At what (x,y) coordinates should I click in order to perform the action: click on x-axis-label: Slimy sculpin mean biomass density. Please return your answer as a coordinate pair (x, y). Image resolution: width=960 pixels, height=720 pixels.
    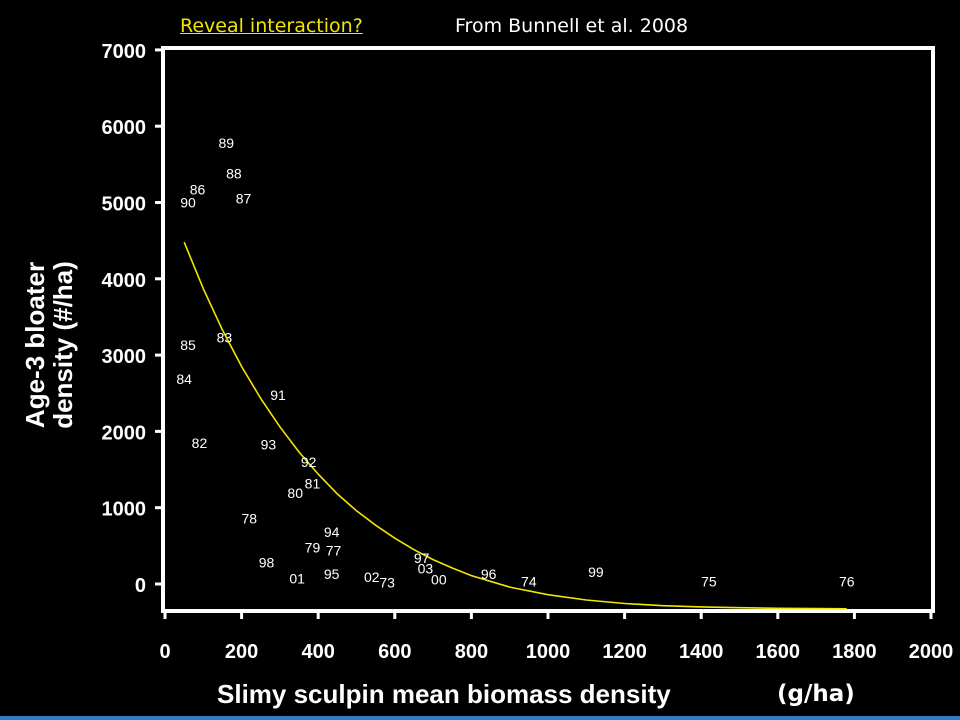
    Looking at the image, I should click on (444, 694).